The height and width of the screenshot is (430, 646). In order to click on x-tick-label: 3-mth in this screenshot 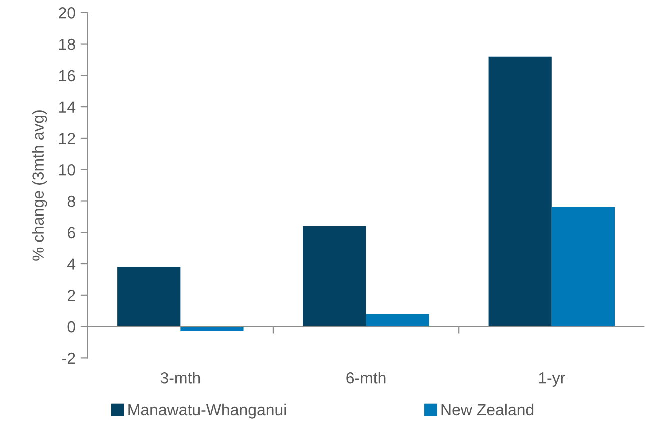, I will do `click(180, 378)`.